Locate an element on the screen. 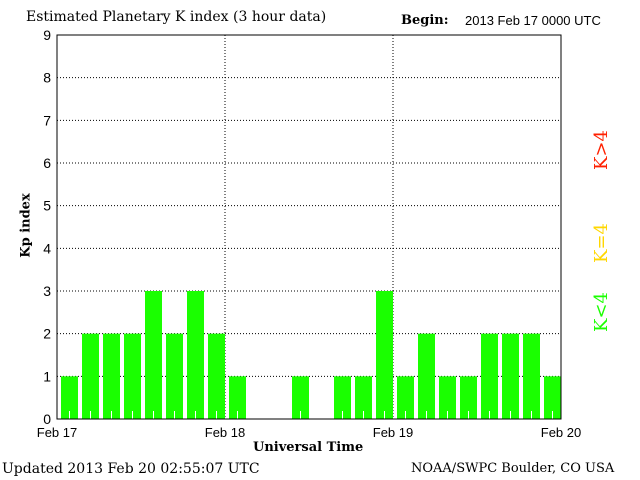  x-tick-label: Feb 17 is located at coordinates (57, 432).